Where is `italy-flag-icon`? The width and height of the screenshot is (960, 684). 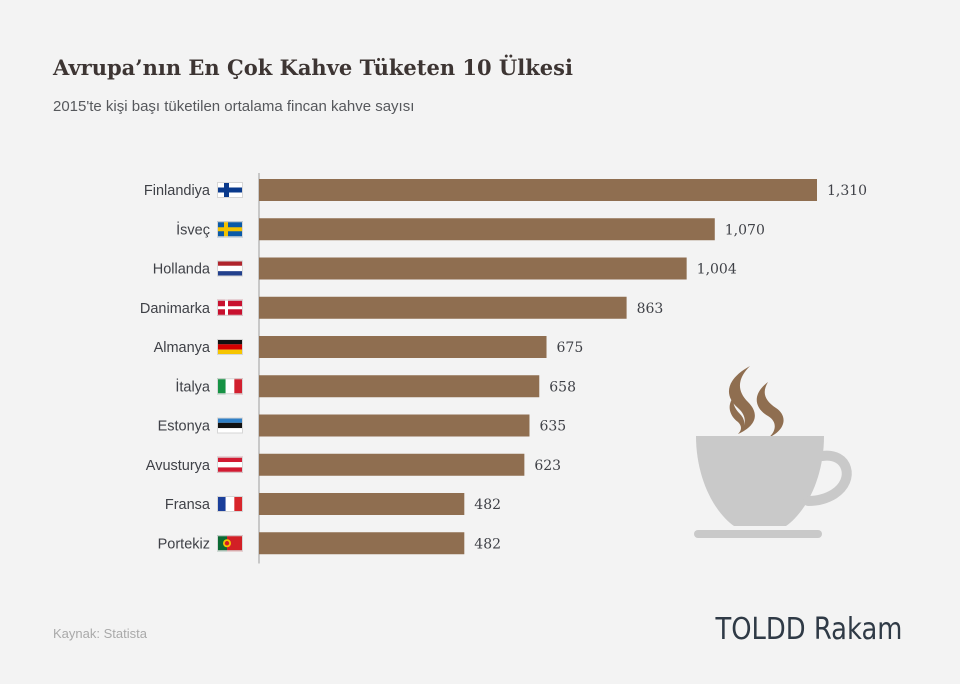
italy-flag-icon is located at coordinates (230, 386).